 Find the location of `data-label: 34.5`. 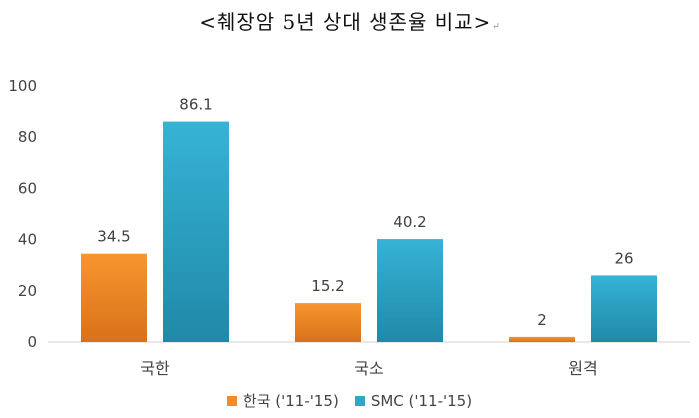

data-label: 34.5 is located at coordinates (113, 237).